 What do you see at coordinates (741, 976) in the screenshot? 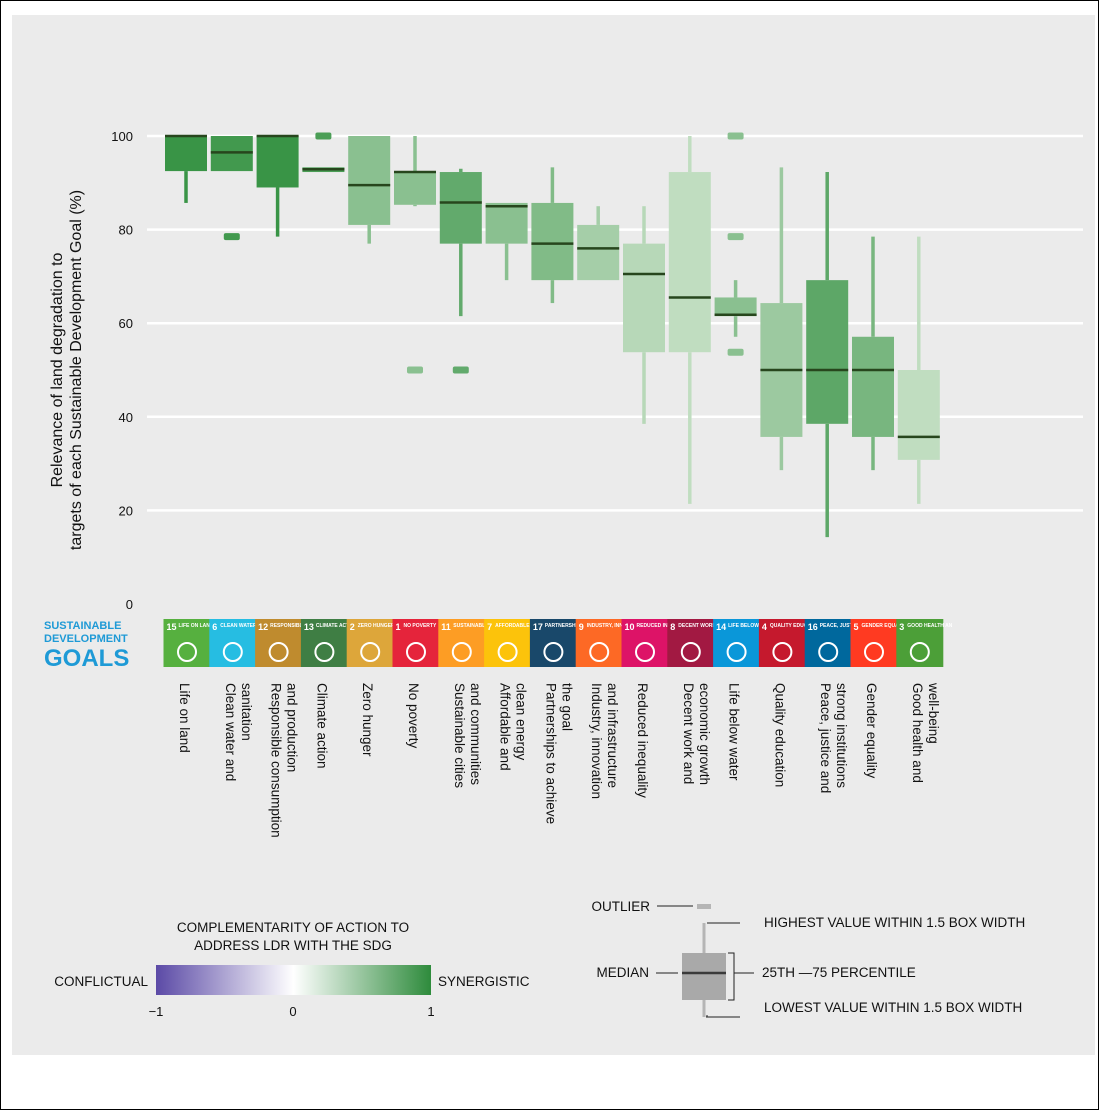
I see `legend-percentile-bracket` at bounding box center [741, 976].